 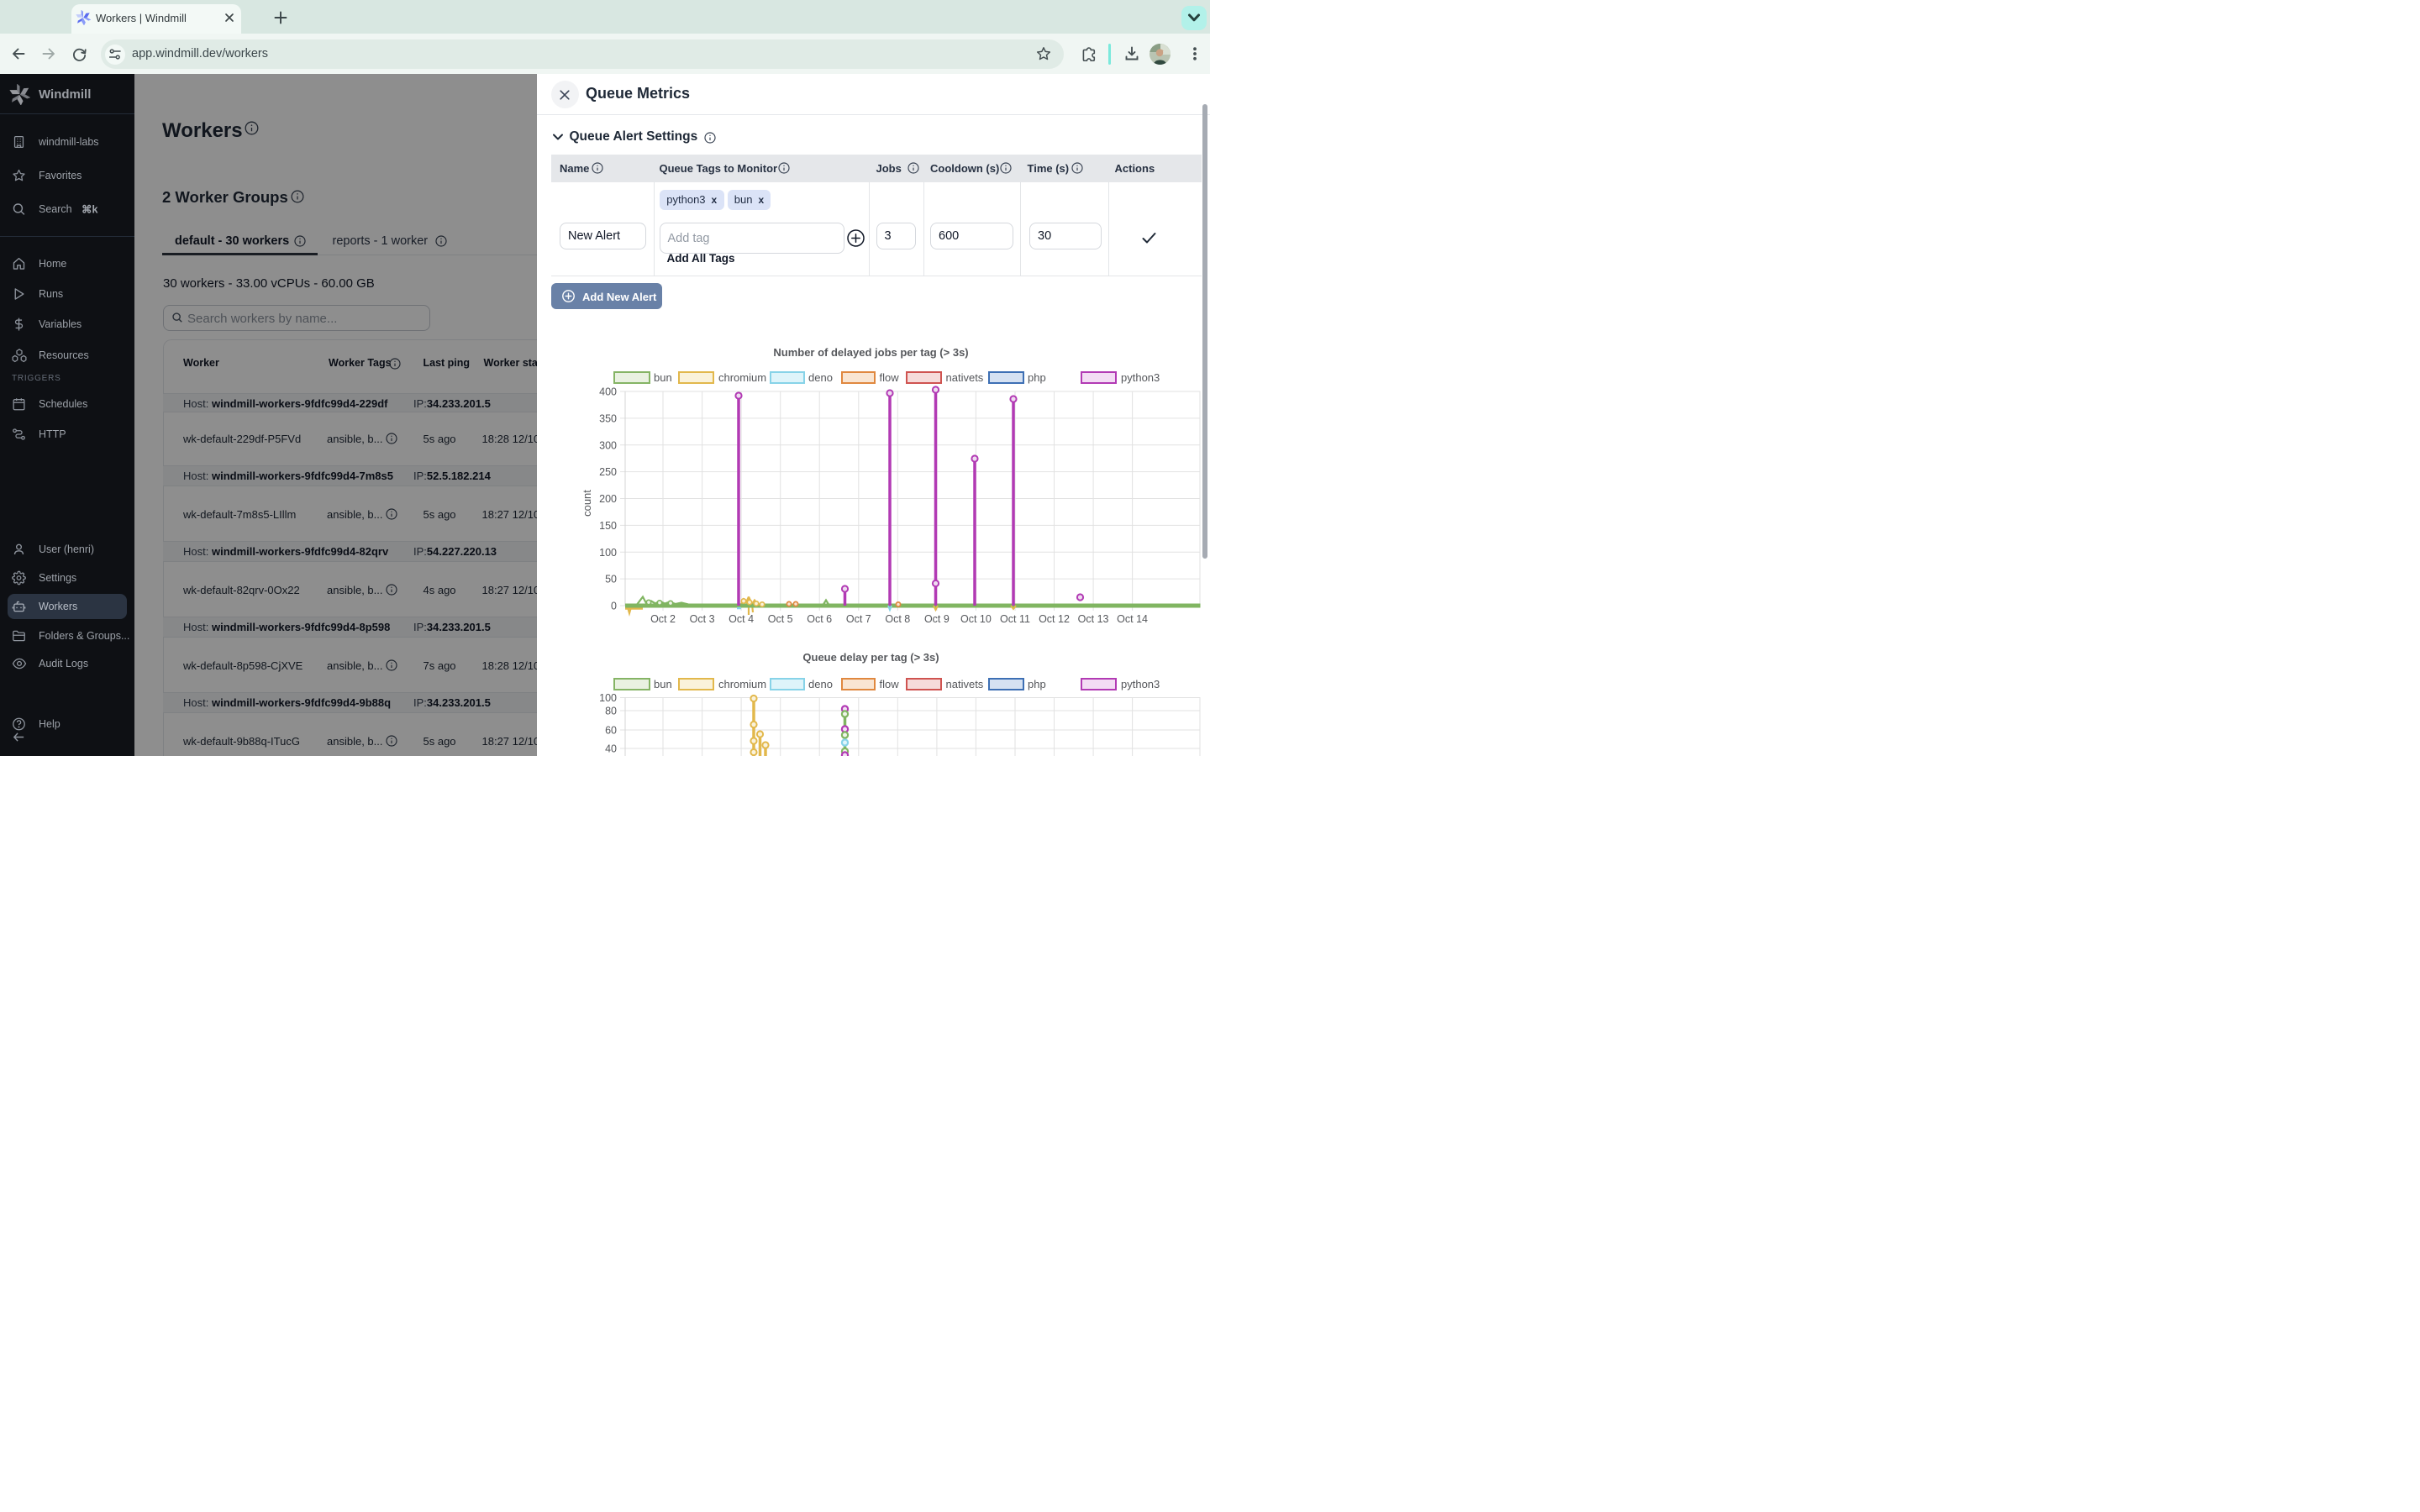 What do you see at coordinates (898, 619) in the screenshot?
I see `svg-text: Oct 8` at bounding box center [898, 619].